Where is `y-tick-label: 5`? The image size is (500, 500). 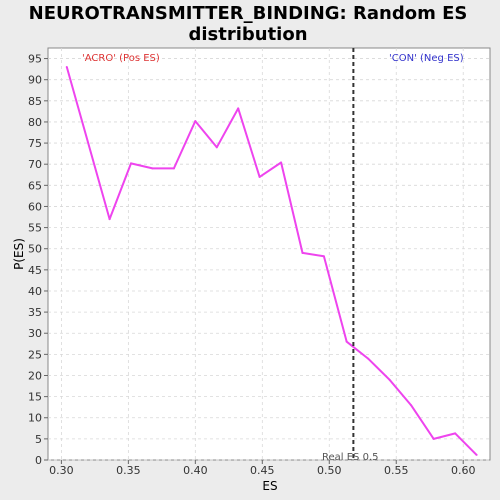 y-tick-label: 5 is located at coordinates (38, 439).